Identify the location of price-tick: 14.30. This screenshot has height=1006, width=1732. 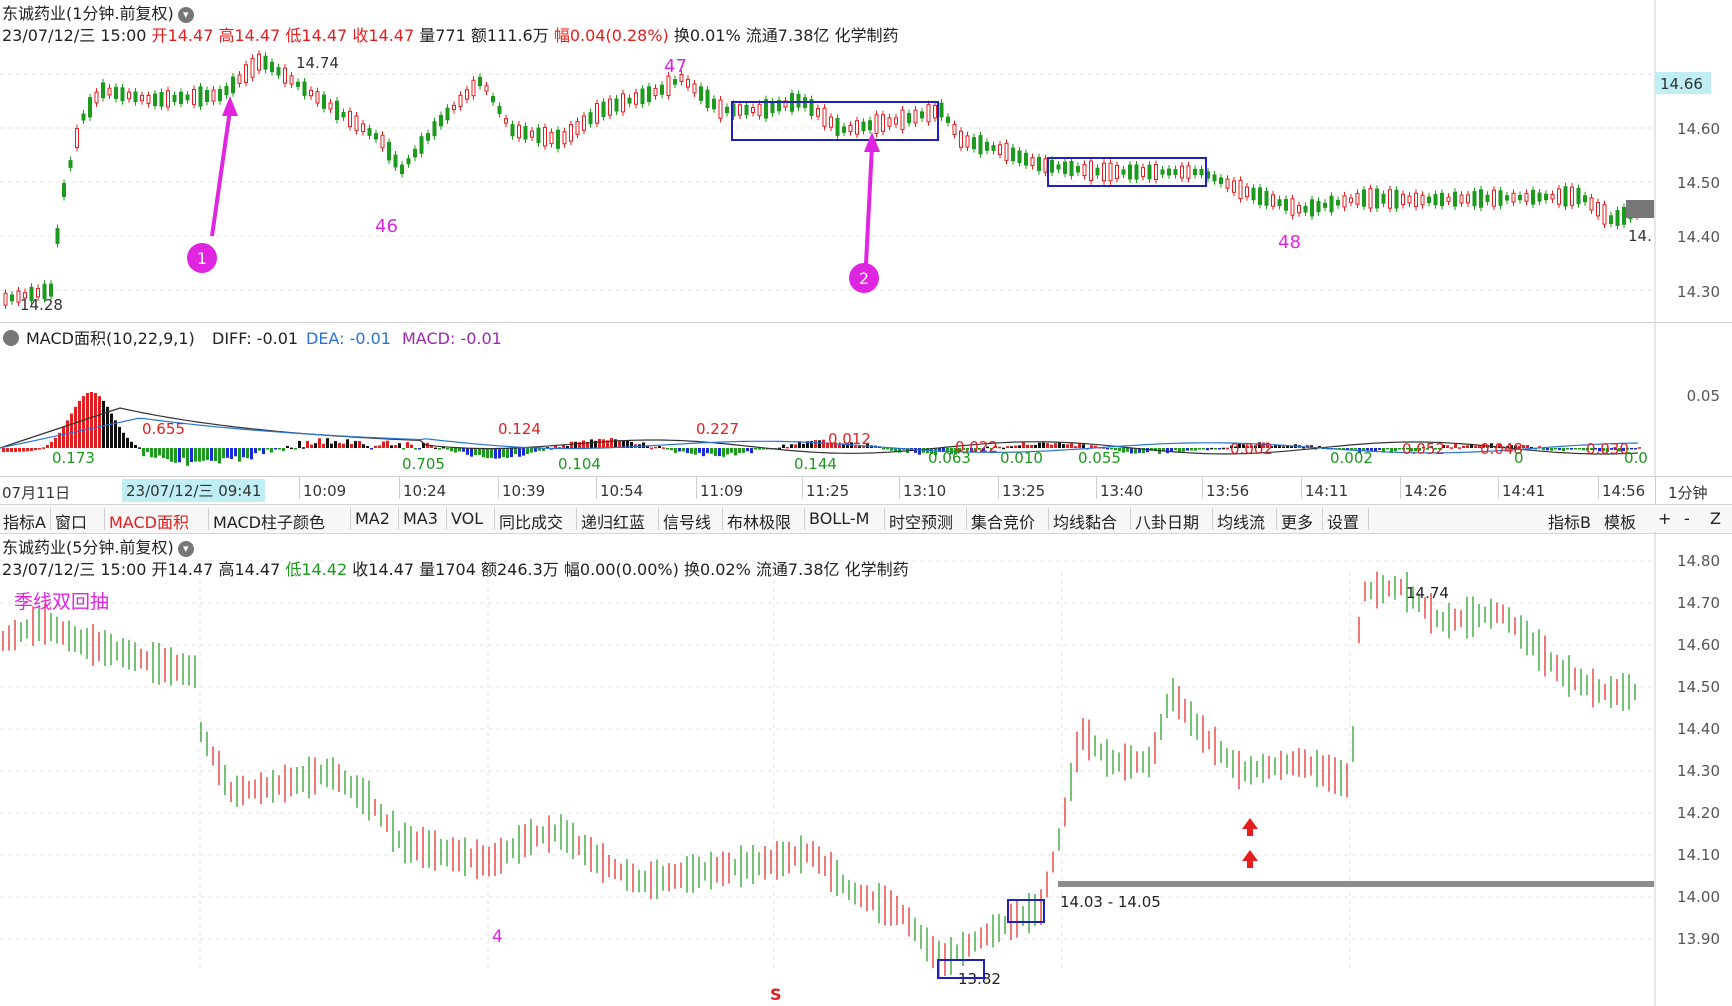
(1698, 771).